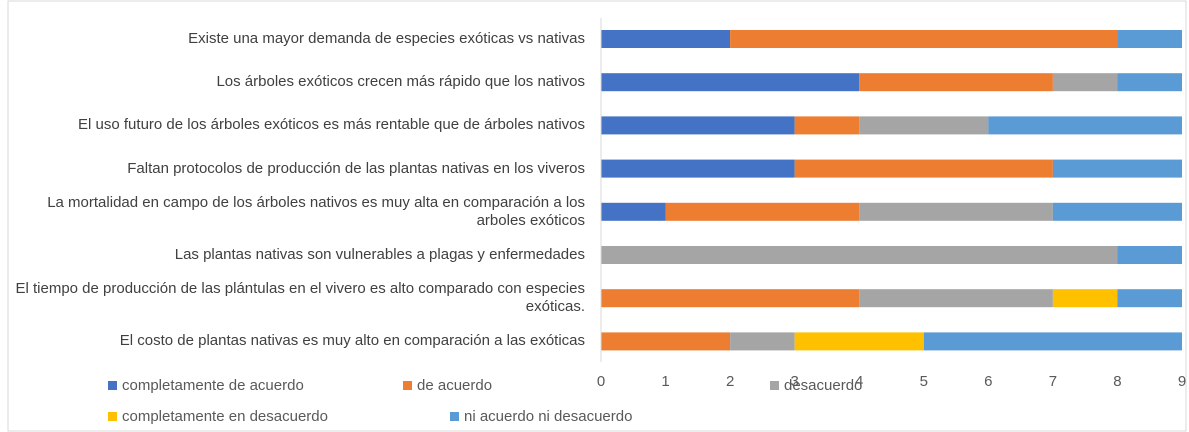 This screenshot has width=1189, height=432. I want to click on x-tick-label: 0, so click(601, 381).